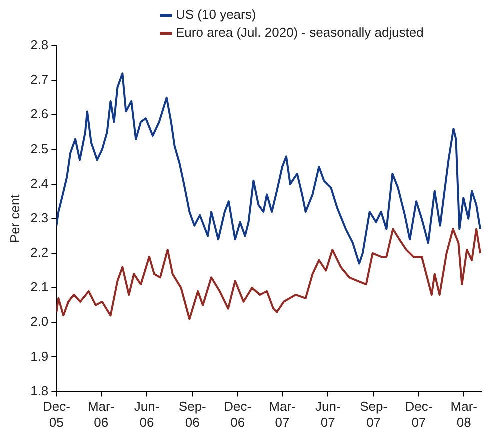  What do you see at coordinates (39, 287) in the screenshot?
I see `y-tick-label: 2.1` at bounding box center [39, 287].